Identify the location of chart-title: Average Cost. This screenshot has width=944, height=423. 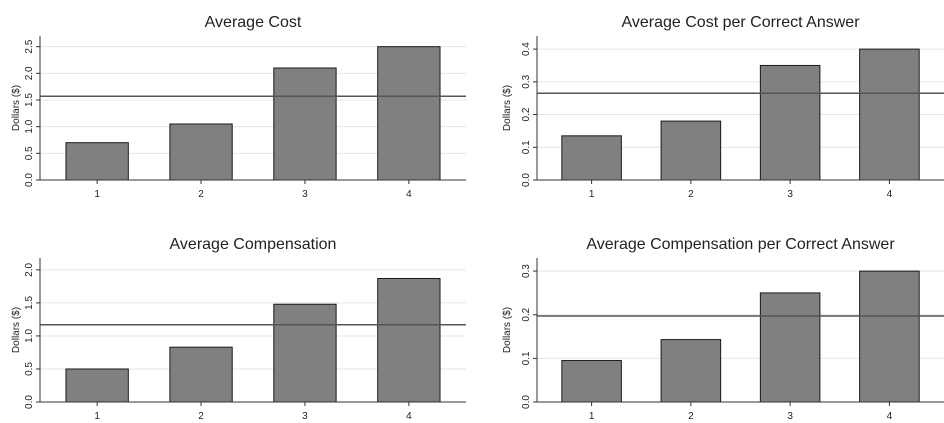
(253, 22).